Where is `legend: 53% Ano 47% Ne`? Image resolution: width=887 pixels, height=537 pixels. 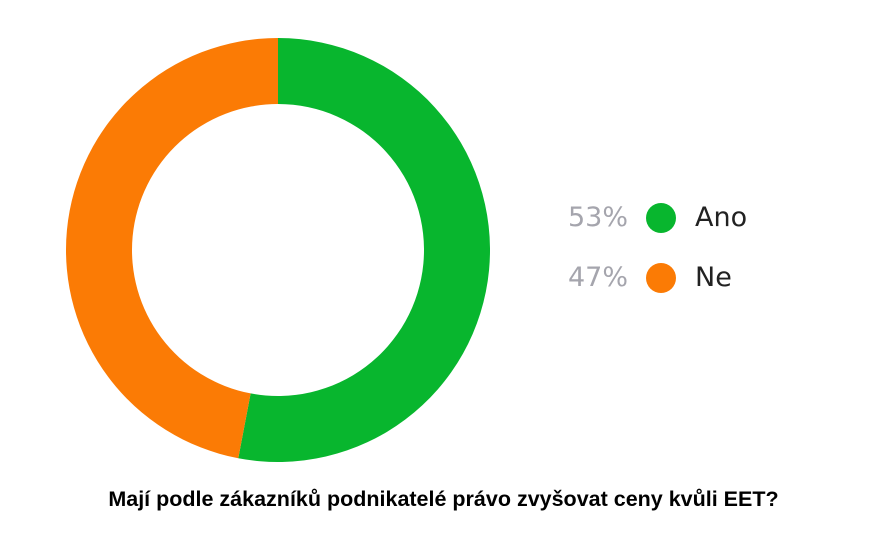 legend: 53% Ano 47% Ne is located at coordinates (696, 255).